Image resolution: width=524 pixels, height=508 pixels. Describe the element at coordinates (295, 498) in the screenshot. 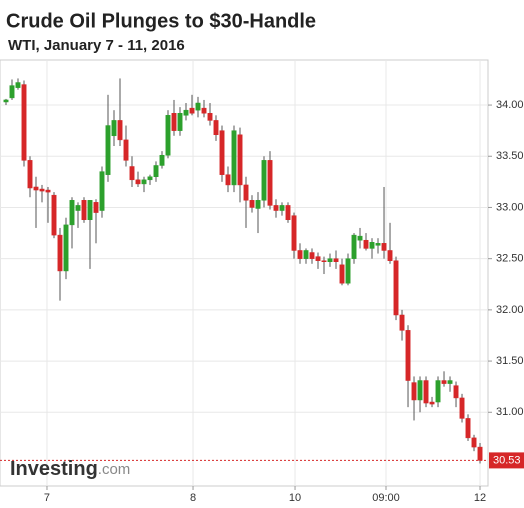

I see `x-tick-label: 10` at that location.